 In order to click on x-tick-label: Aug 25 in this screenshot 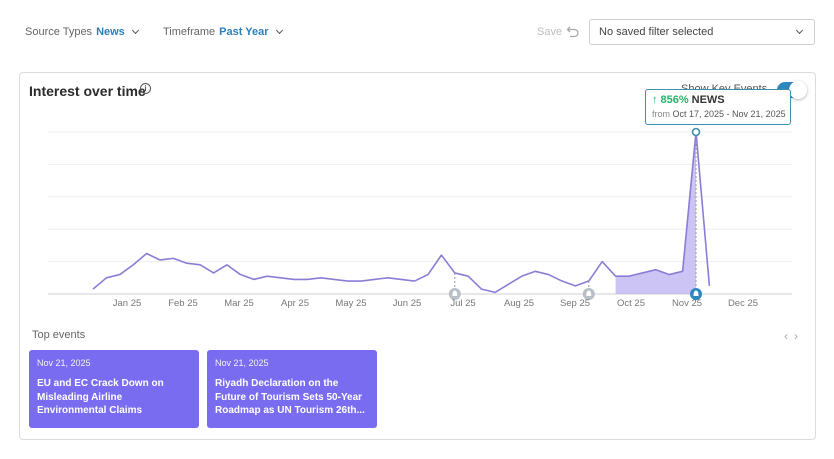, I will do `click(519, 303)`.